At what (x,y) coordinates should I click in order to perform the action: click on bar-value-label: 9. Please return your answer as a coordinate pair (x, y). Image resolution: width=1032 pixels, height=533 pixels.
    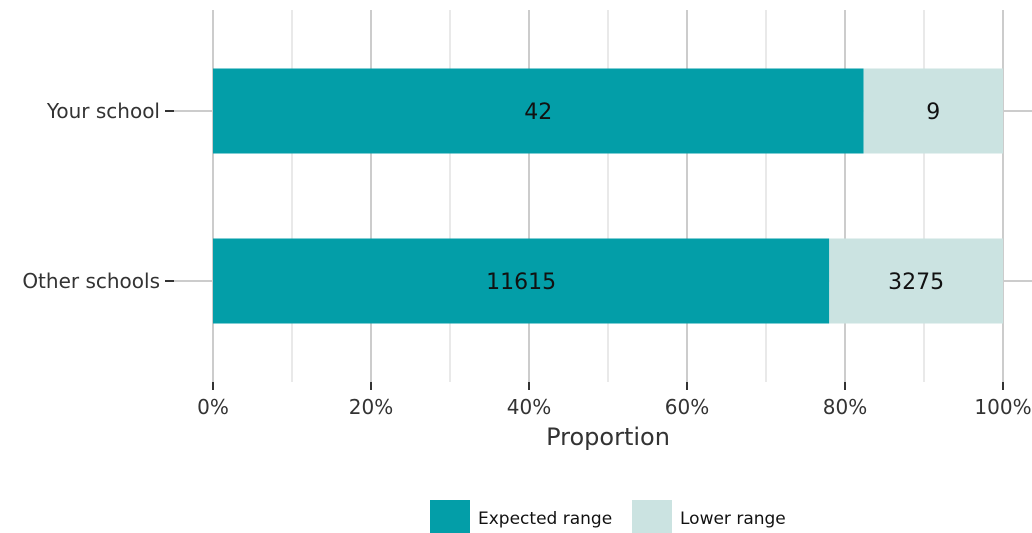
    Looking at the image, I should click on (933, 112).